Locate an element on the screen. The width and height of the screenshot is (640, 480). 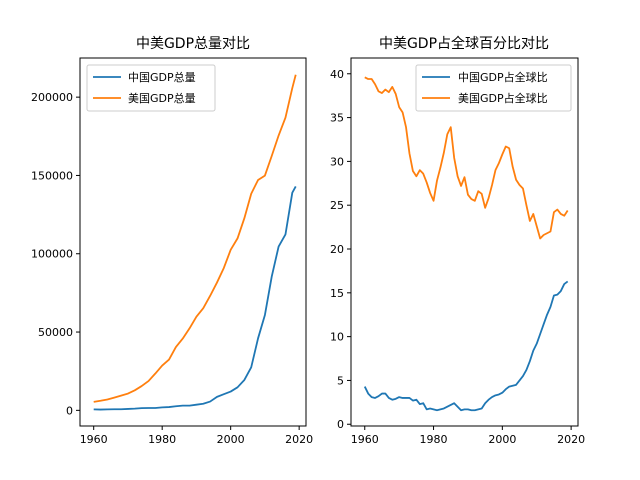
ytick-label: 100000 is located at coordinates (52, 254).